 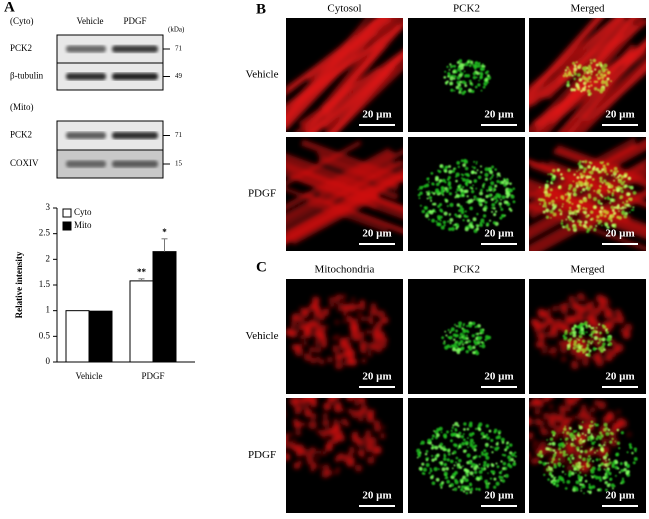 What do you see at coordinates (96, 106) in the screenshot?
I see `western-blots: PCK2 71 β-tubulin 49 PCK2 71 COXIV 15` at bounding box center [96, 106].